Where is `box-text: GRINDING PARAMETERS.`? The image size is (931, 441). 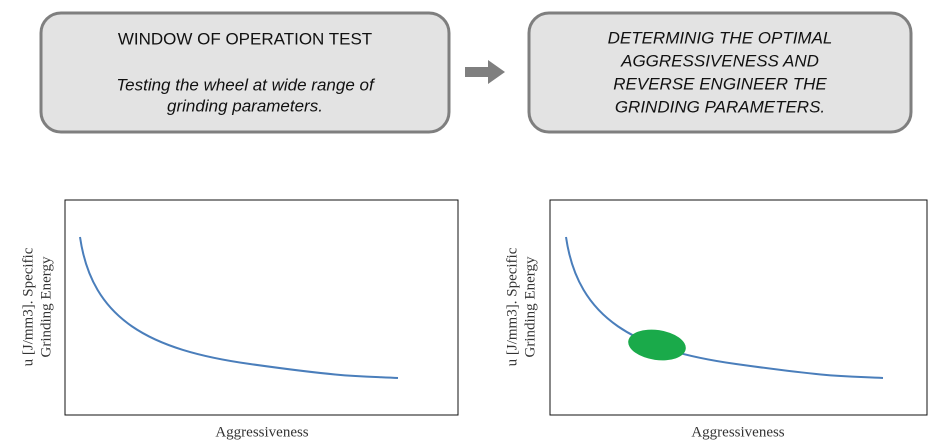 box-text: GRINDING PARAMETERS. is located at coordinates (720, 106).